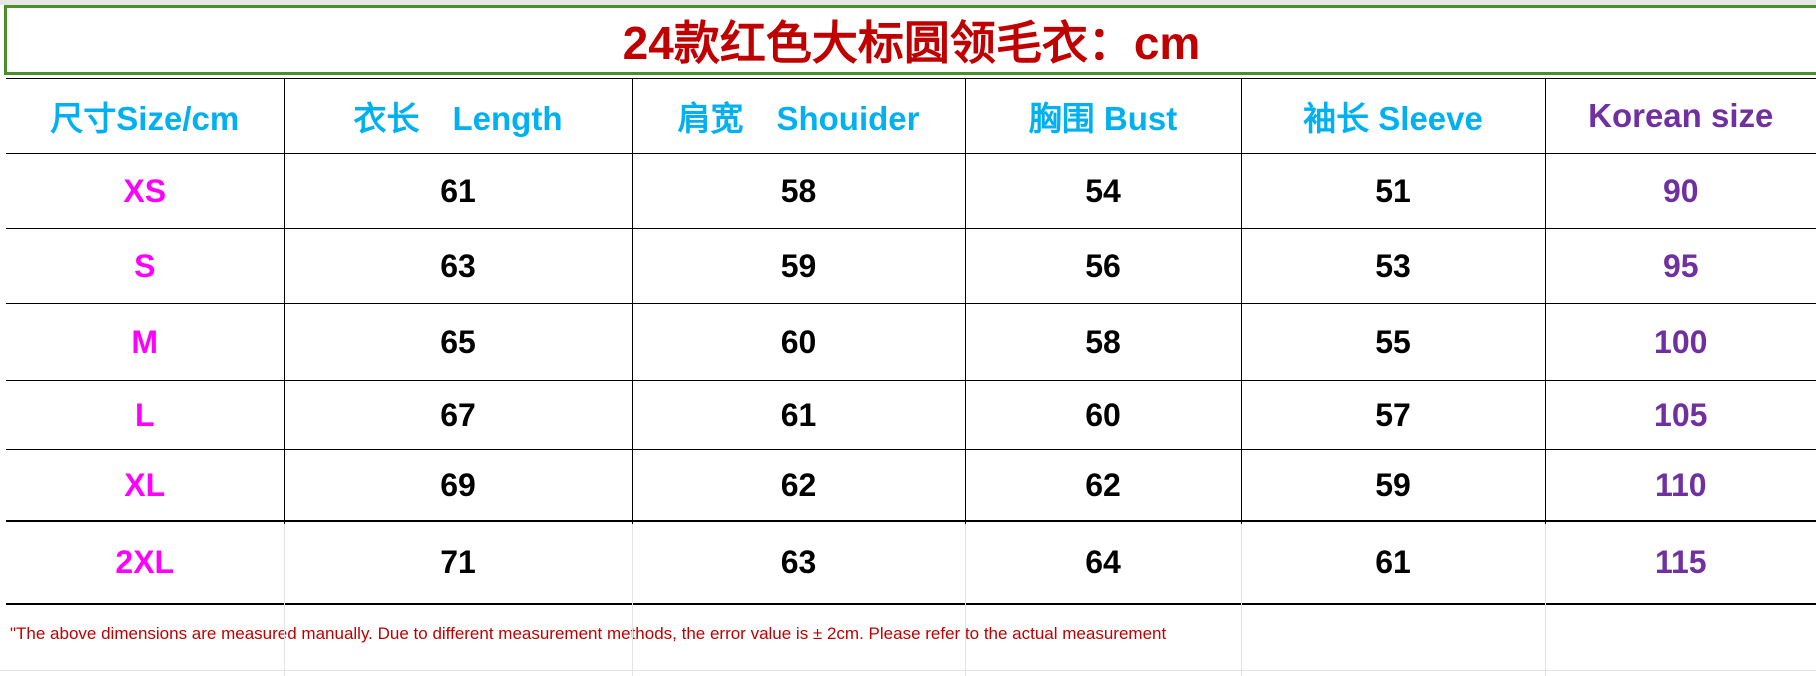 The height and width of the screenshot is (676, 1816). What do you see at coordinates (145, 116) in the screenshot?
I see `header-size: 尺寸Size/cm` at bounding box center [145, 116].